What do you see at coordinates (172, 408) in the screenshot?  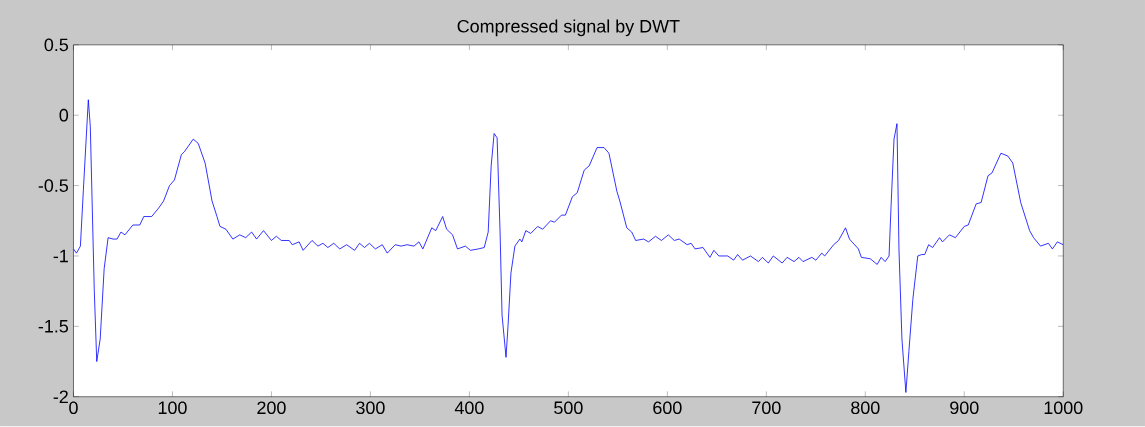 I see `x-tick-label: 100` at bounding box center [172, 408].